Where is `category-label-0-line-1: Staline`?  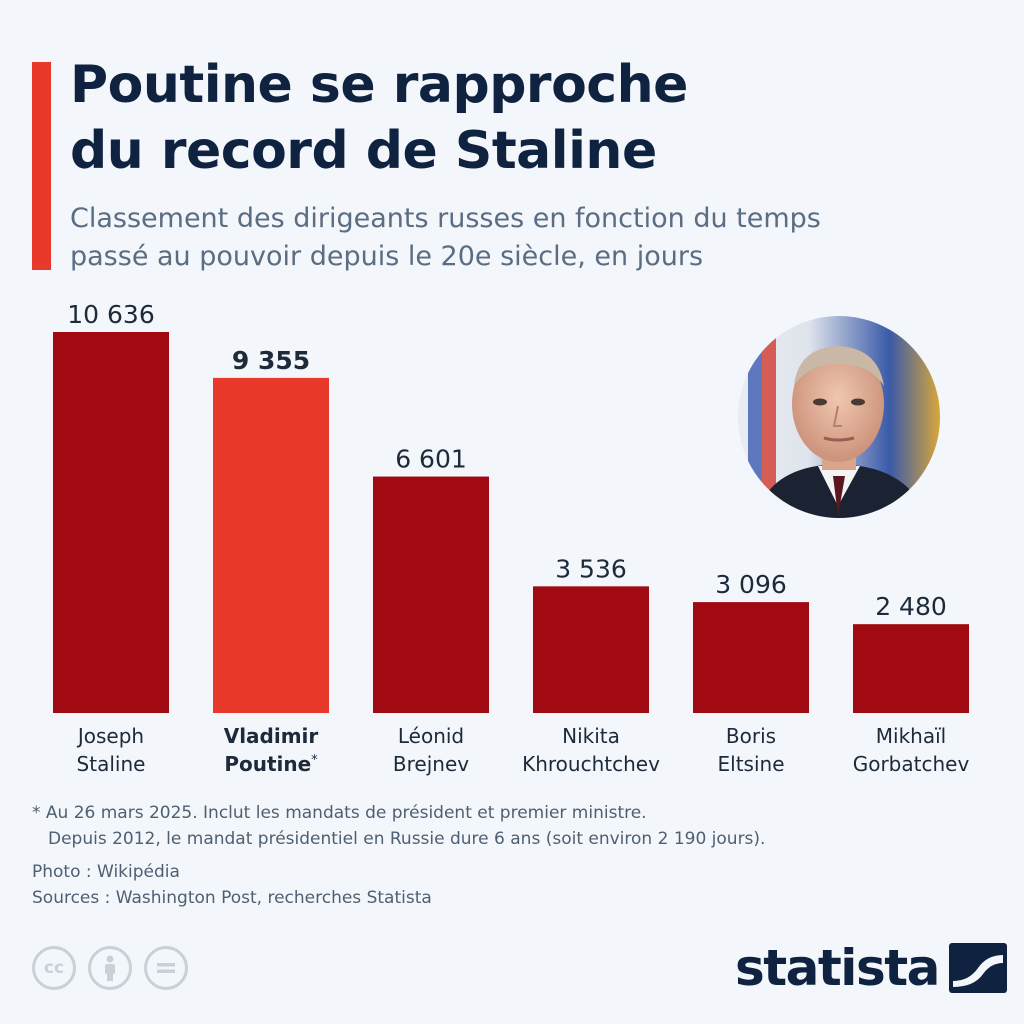
category-label-0-line-1: Staline is located at coordinates (111, 764).